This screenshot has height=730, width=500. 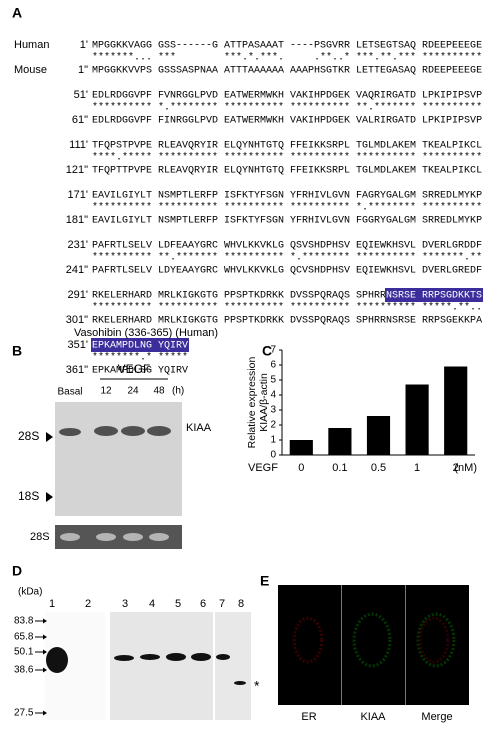 What do you see at coordinates (465, 468) in the screenshot?
I see `x-axis-unit: (nM)` at bounding box center [465, 468].